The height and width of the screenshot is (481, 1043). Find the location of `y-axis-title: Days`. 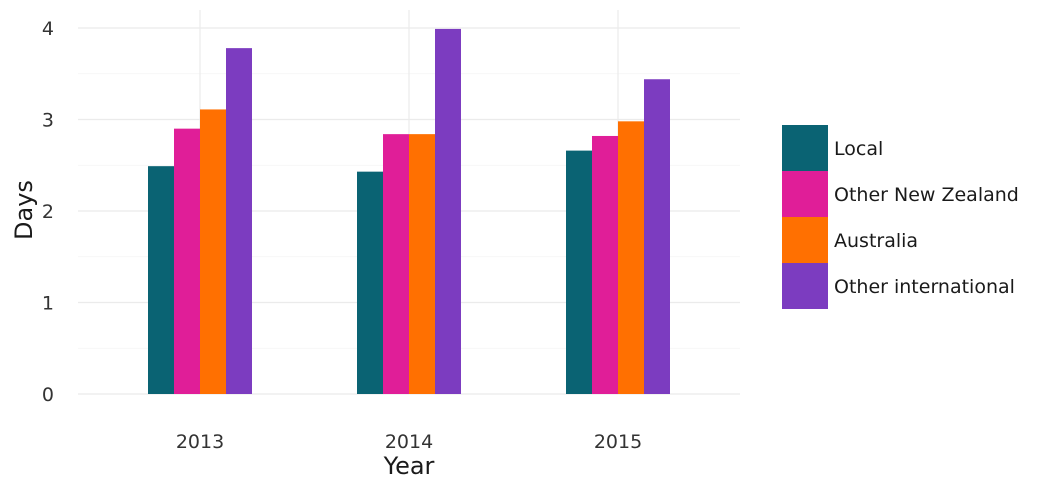

y-axis-title: Days is located at coordinates (24, 210).